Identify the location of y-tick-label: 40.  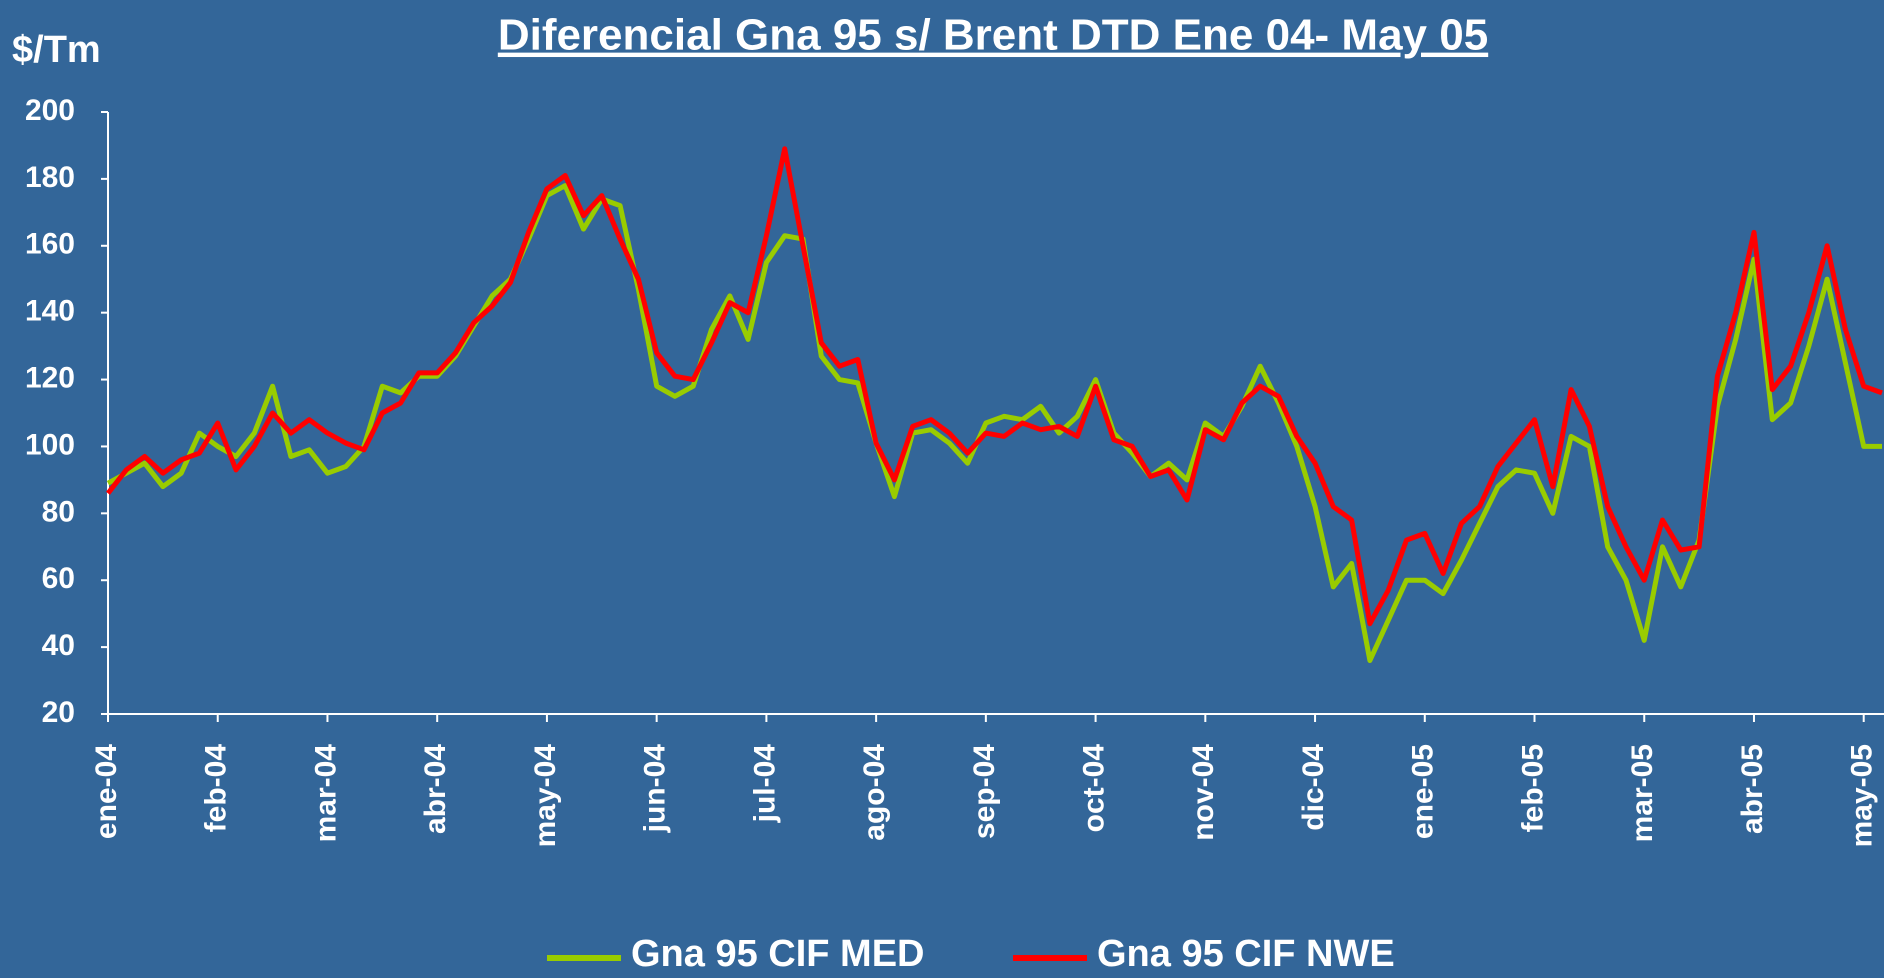
(58, 645).